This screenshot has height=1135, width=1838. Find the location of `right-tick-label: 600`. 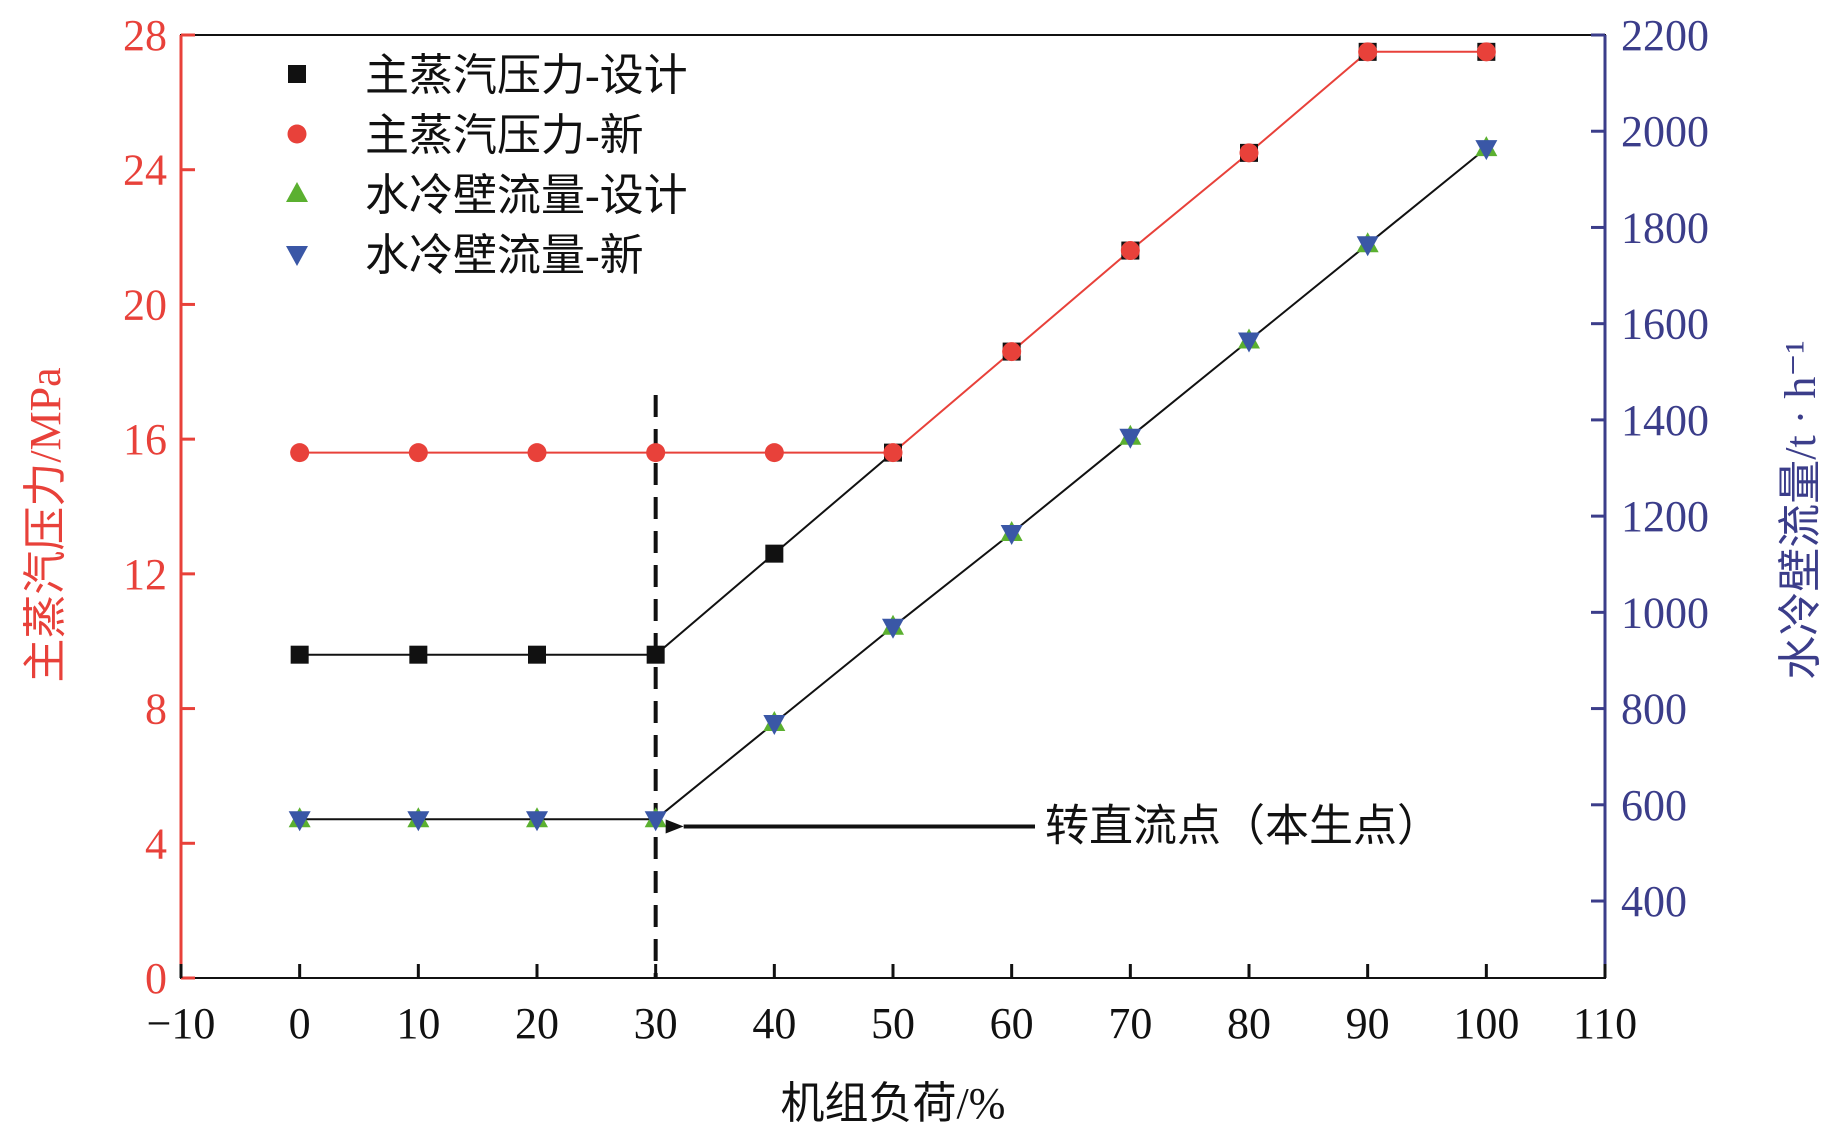

right-tick-label: 600 is located at coordinates (1654, 805).